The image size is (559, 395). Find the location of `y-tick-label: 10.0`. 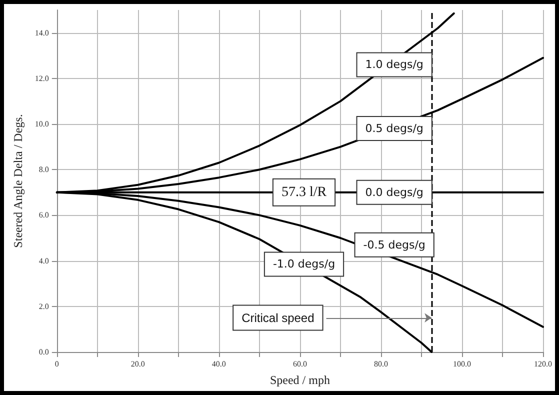

y-tick-label: 10.0 is located at coordinates (41, 124).